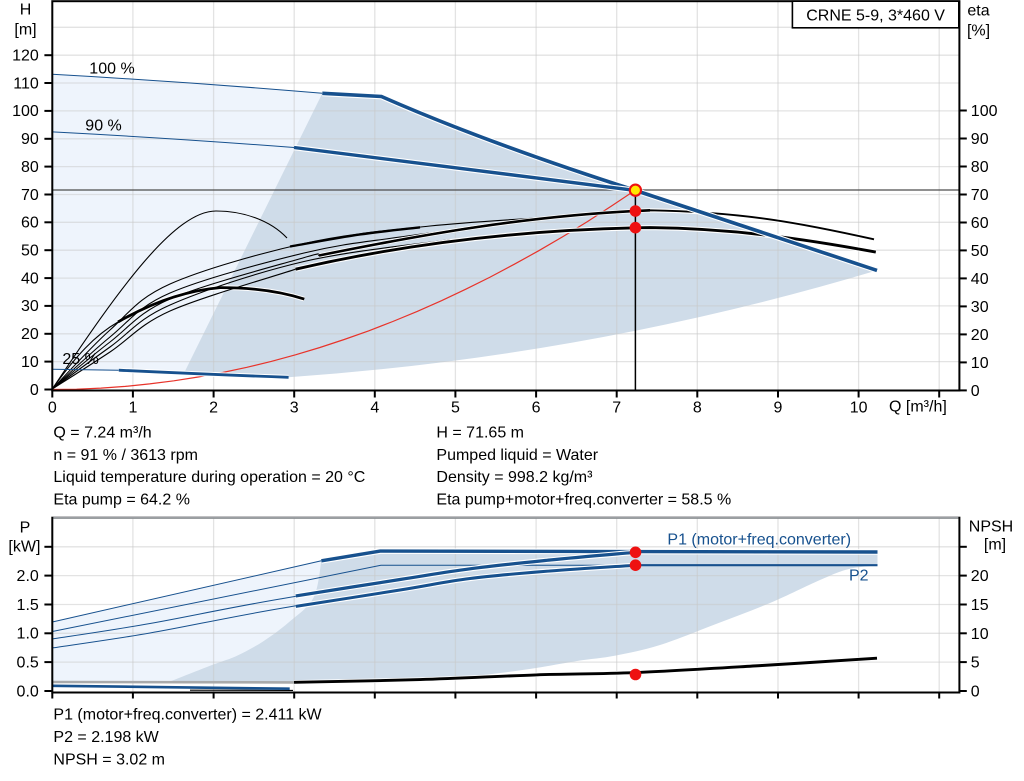 Image resolution: width=1024 pixels, height=781 pixels. I want to click on svg-text: 3, so click(294, 407).